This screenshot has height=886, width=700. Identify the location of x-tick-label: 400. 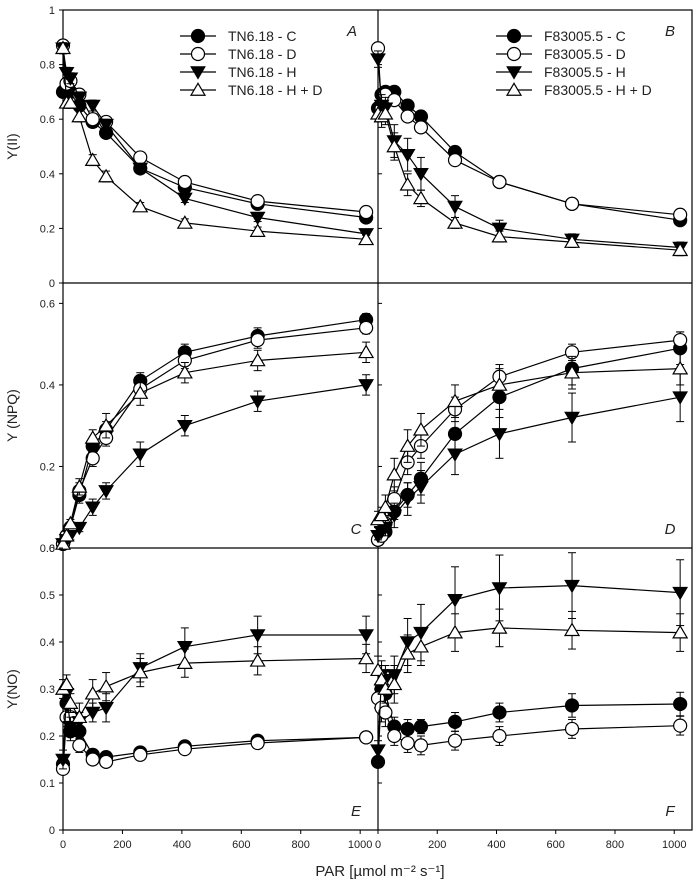
(182, 845).